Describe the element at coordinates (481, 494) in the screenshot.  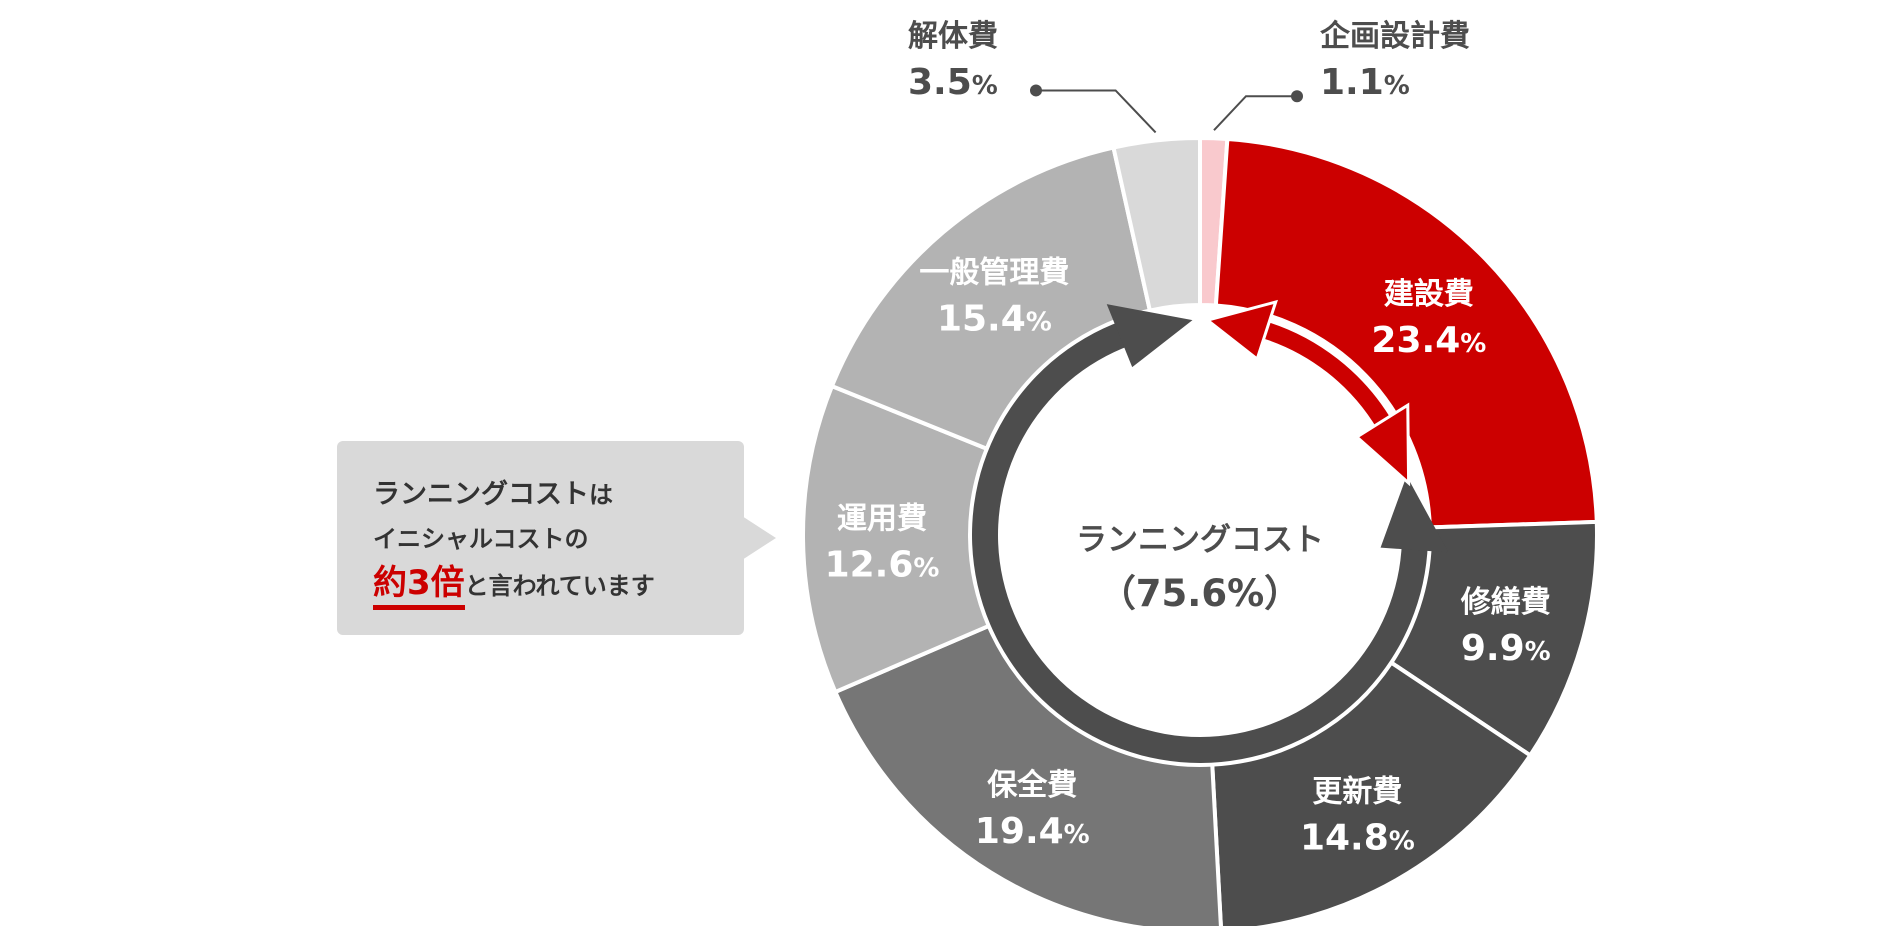
I see `callout-running-cost: ランニングコスト` at that location.